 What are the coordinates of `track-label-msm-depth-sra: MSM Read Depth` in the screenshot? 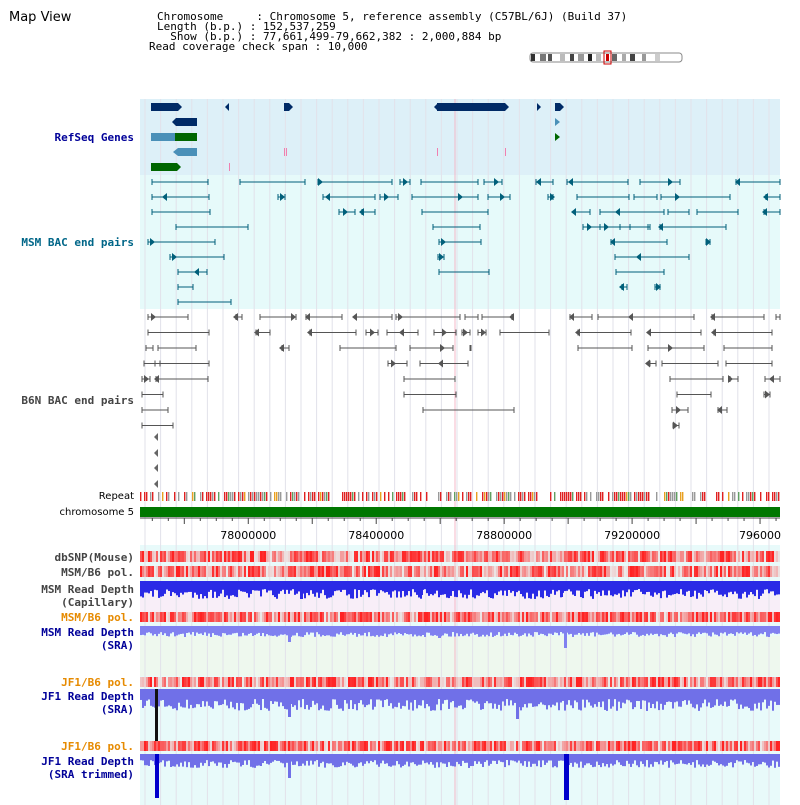 It's located at (87, 632).